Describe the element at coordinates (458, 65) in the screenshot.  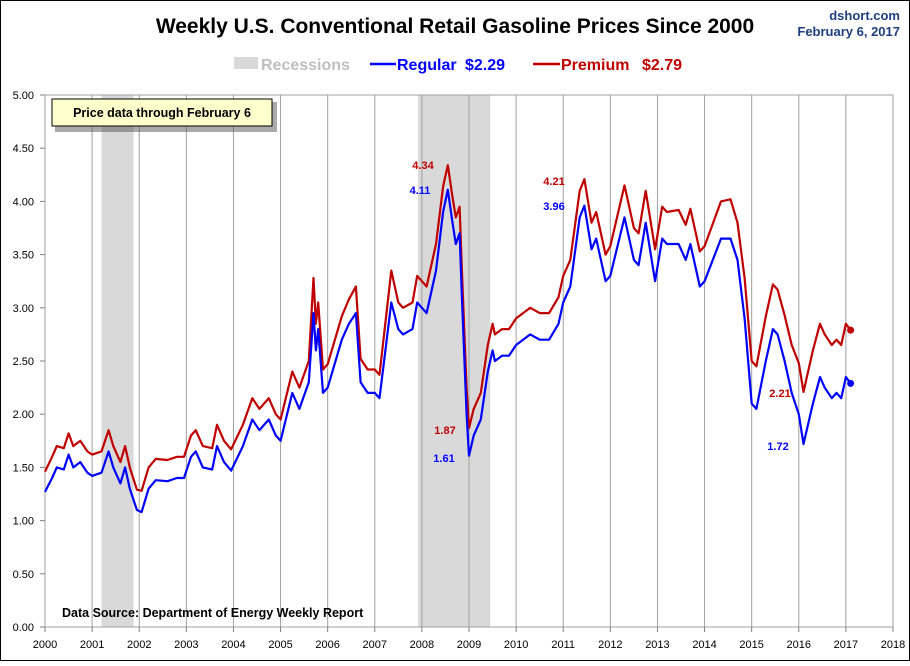
I see `legend: Recessions Regular $2.29 Premium $2.79` at that location.